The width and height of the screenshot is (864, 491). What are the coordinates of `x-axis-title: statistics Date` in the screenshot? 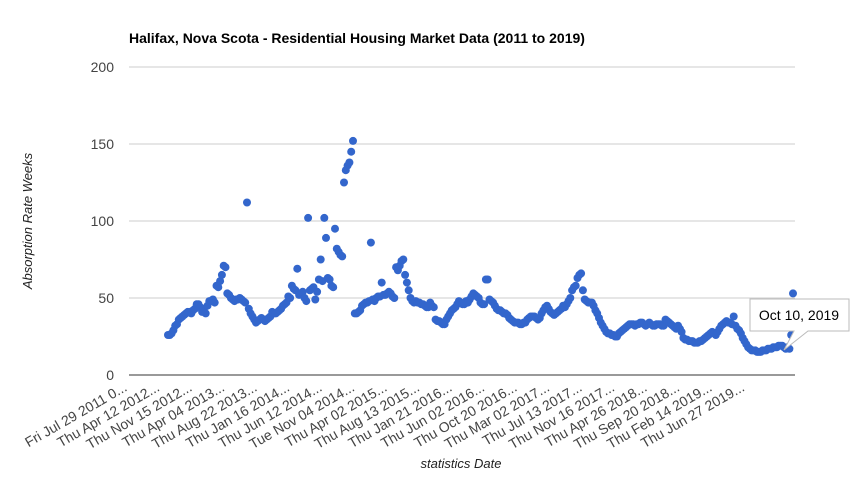 It's located at (461, 463).